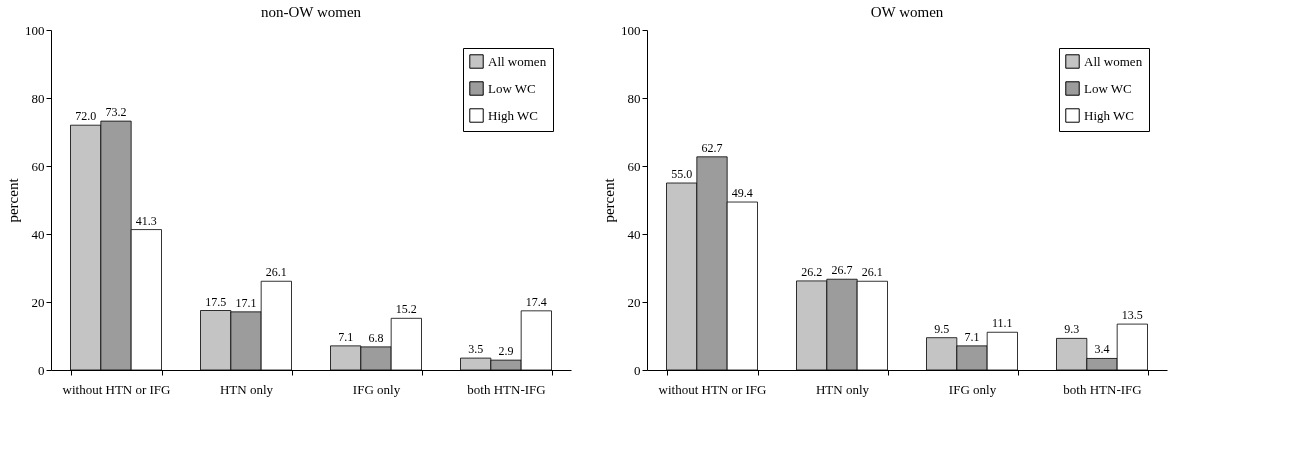 This screenshot has width=1295, height=462. Describe the element at coordinates (246, 302) in the screenshot. I see `data-label: 17.1` at that location.